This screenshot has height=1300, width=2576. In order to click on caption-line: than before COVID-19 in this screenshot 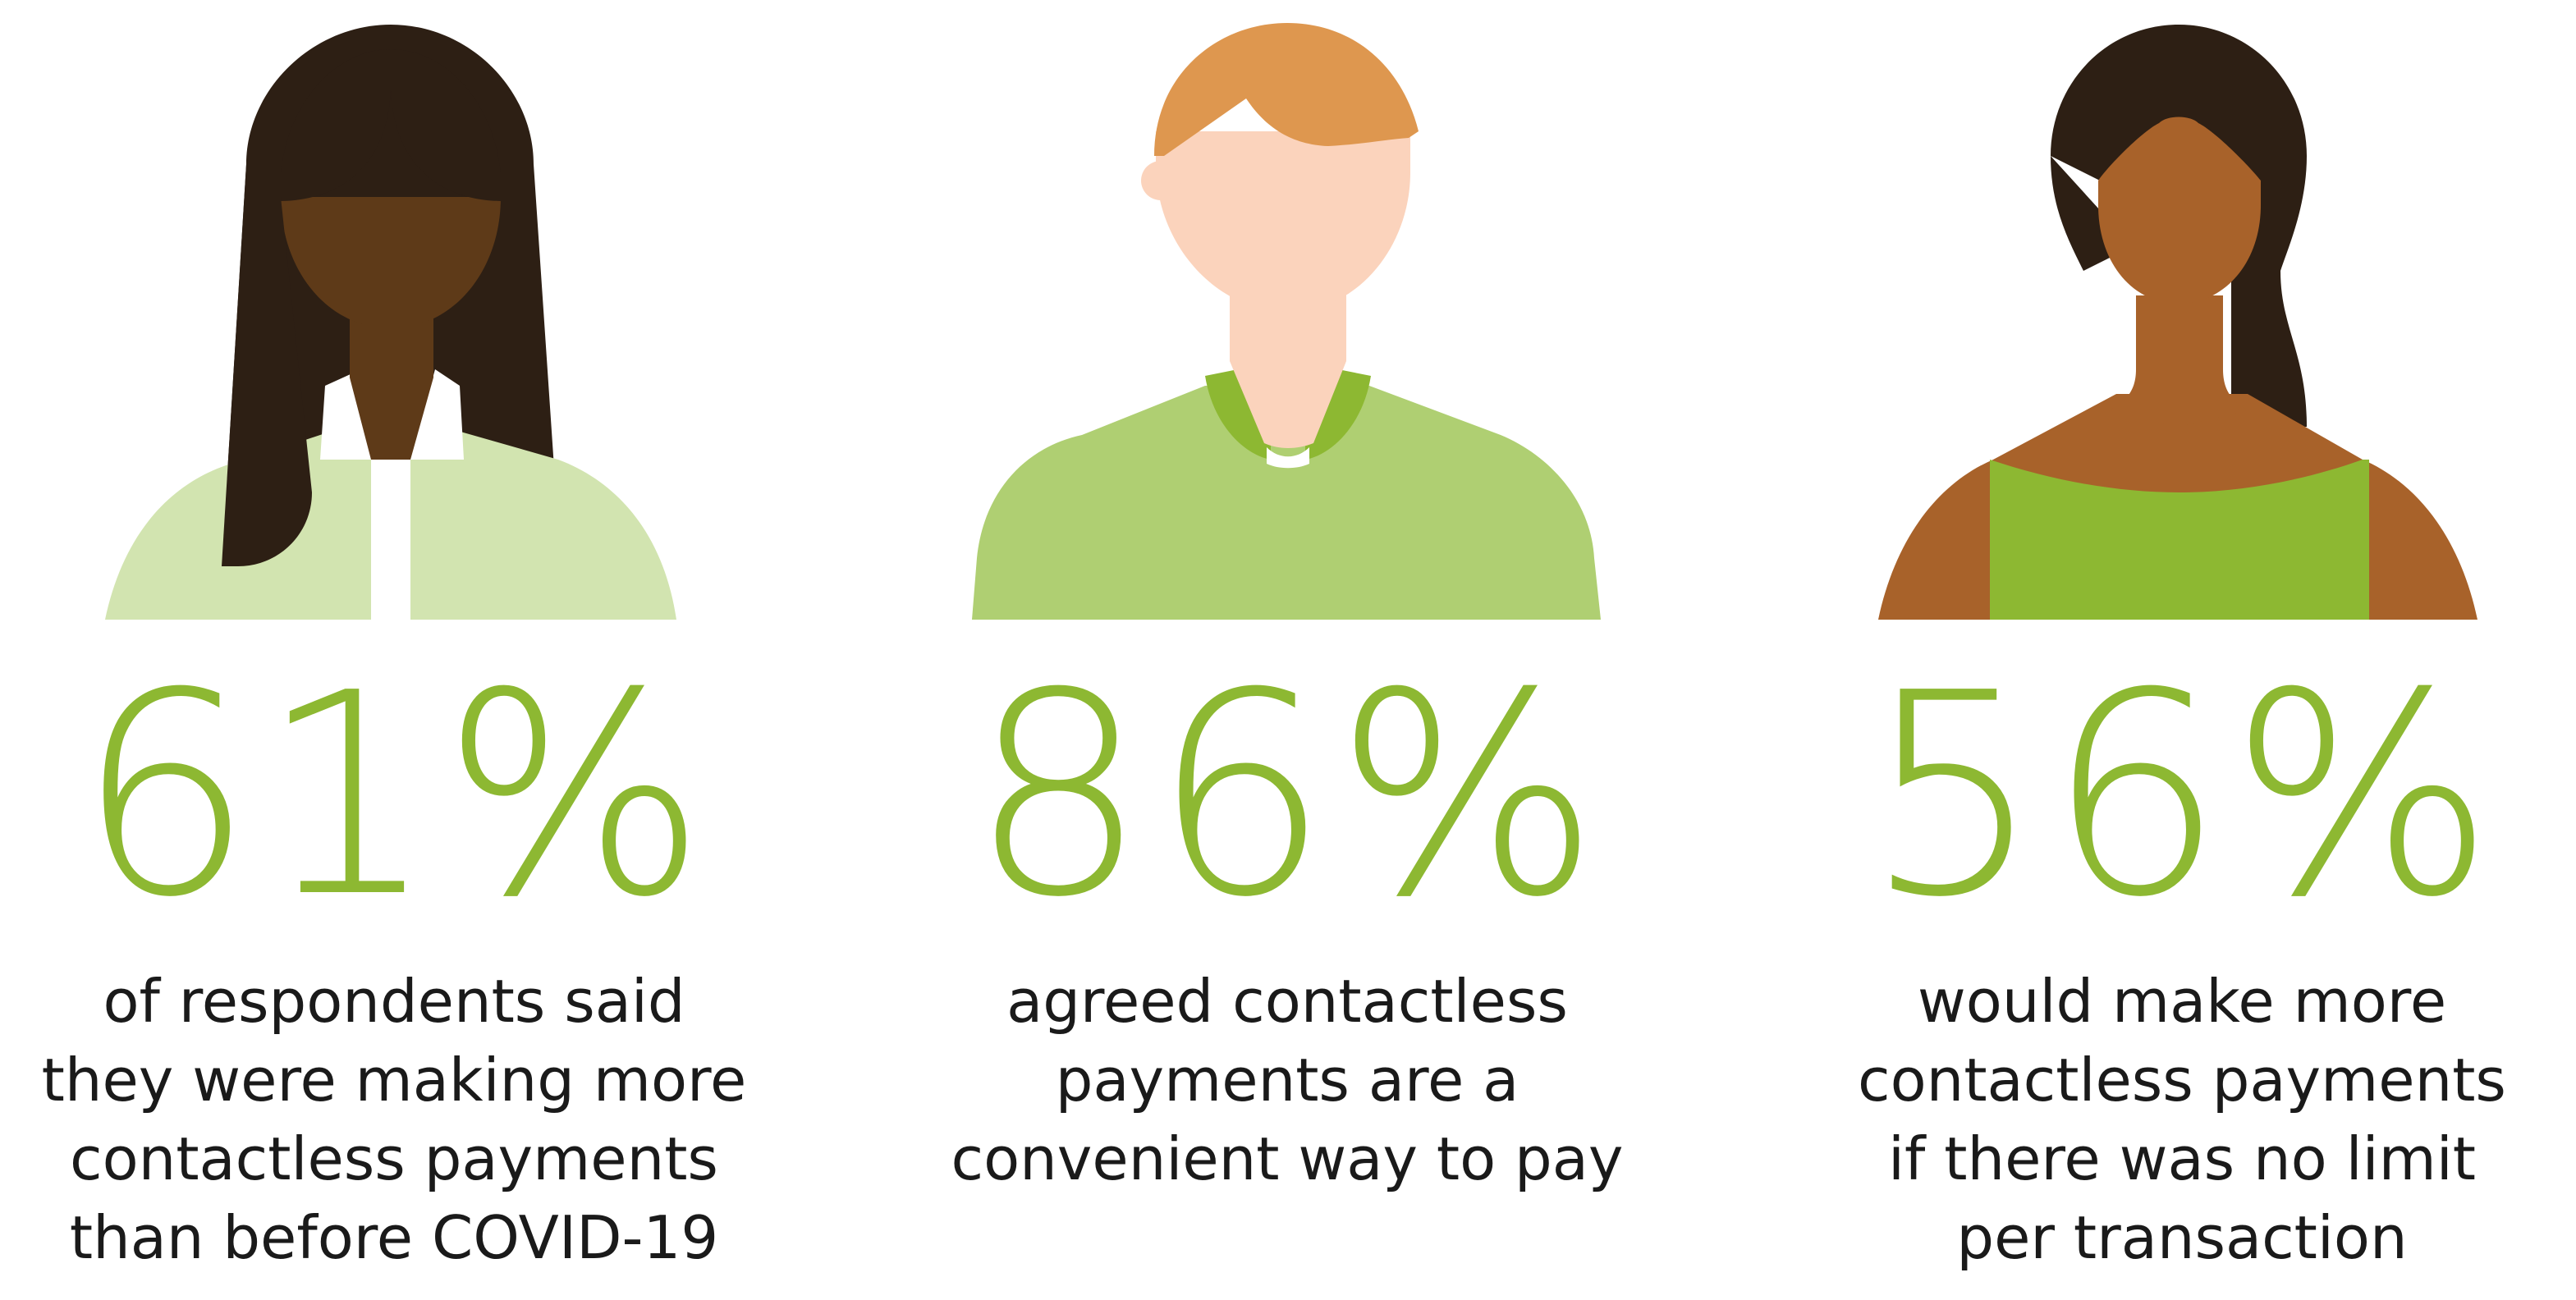, I will do `click(394, 1237)`.